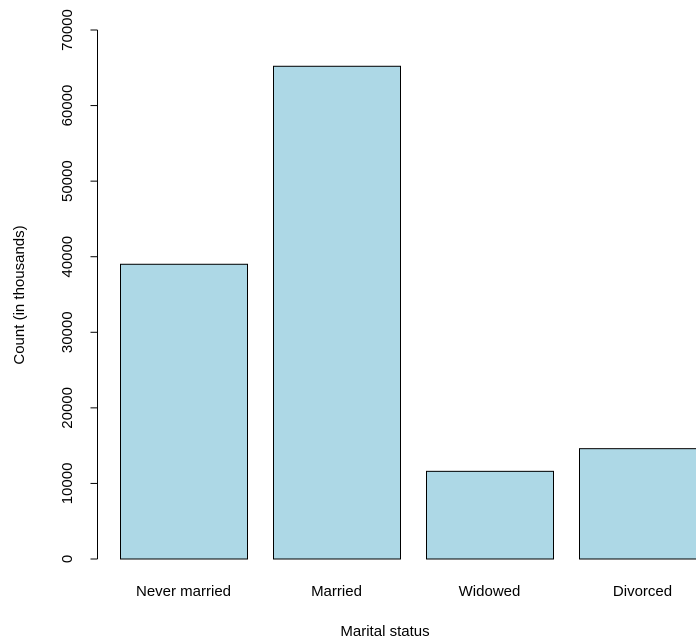  What do you see at coordinates (67, 484) in the screenshot?
I see `y-tick-label: 10000` at bounding box center [67, 484].